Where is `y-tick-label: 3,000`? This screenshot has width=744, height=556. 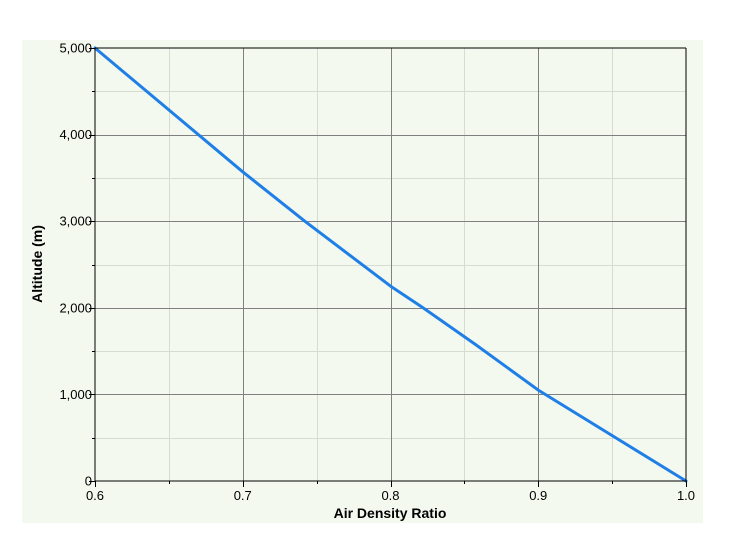 y-tick-label: 3,000 is located at coordinates (75, 221).